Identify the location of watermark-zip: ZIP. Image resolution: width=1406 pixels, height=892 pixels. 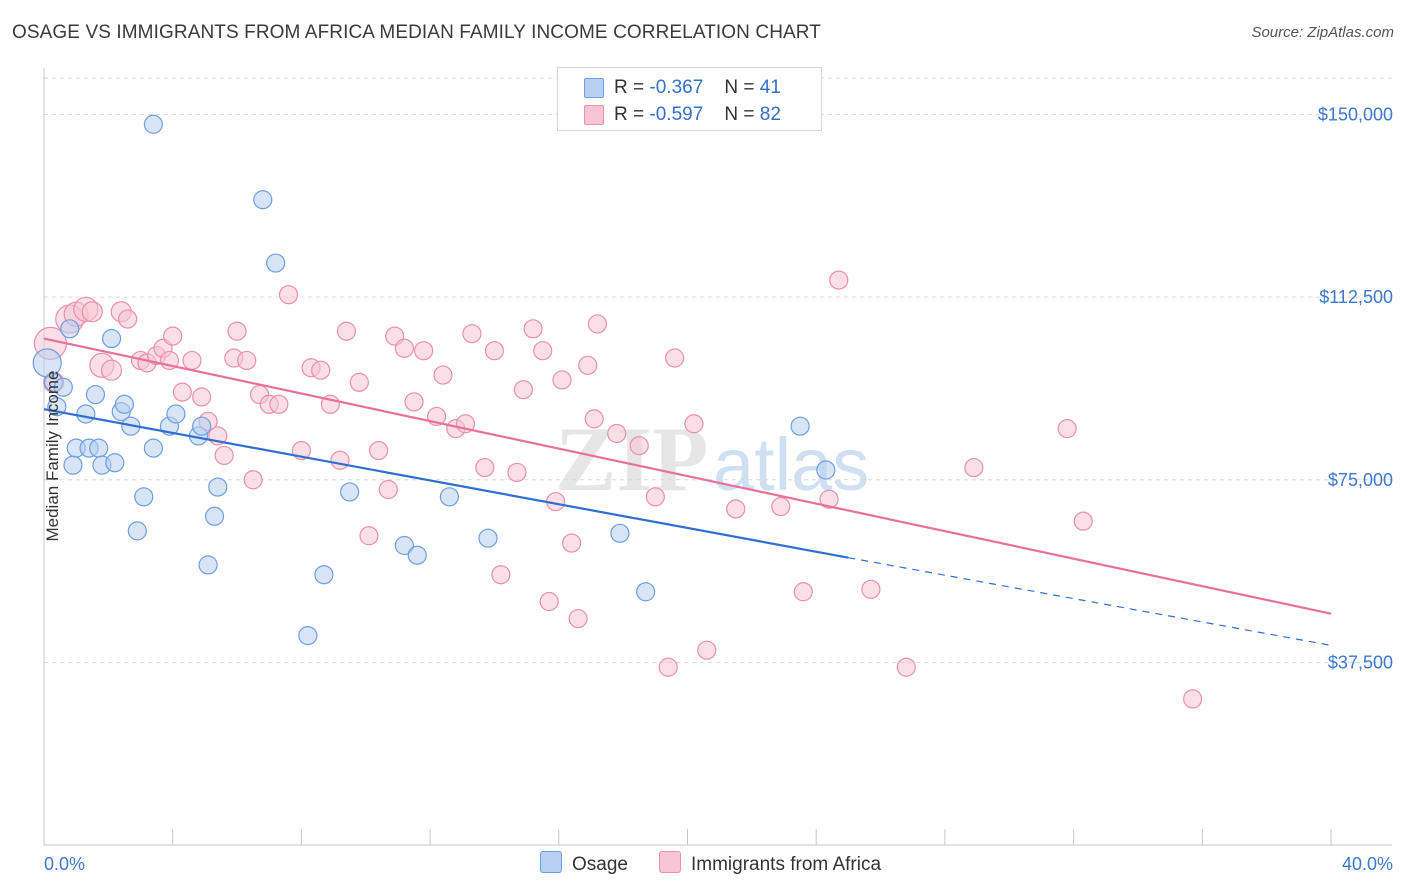
(631, 459).